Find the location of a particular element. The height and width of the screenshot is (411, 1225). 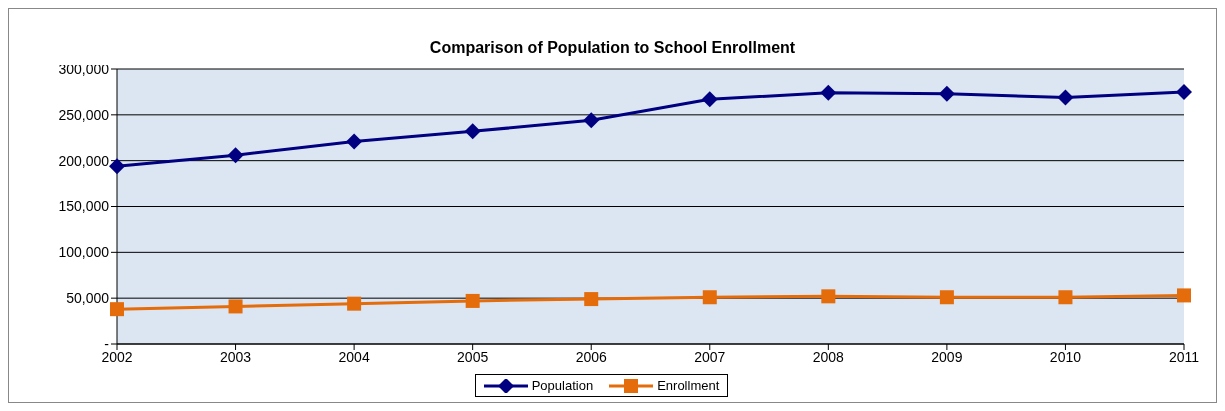

x-tick-label: 2007 is located at coordinates (710, 356).